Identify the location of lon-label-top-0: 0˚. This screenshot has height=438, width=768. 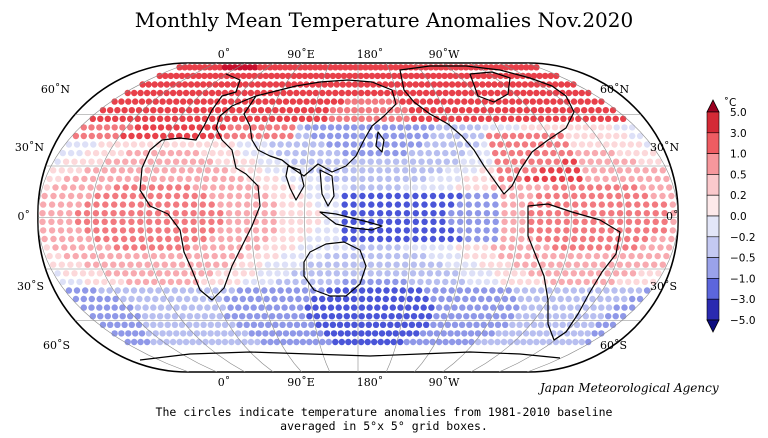
(224, 54).